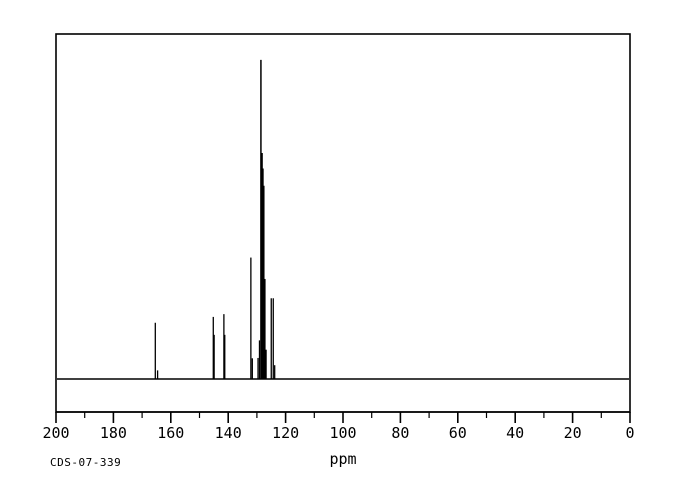  What do you see at coordinates (458, 433) in the screenshot?
I see `axis-tick-label: 60` at bounding box center [458, 433].